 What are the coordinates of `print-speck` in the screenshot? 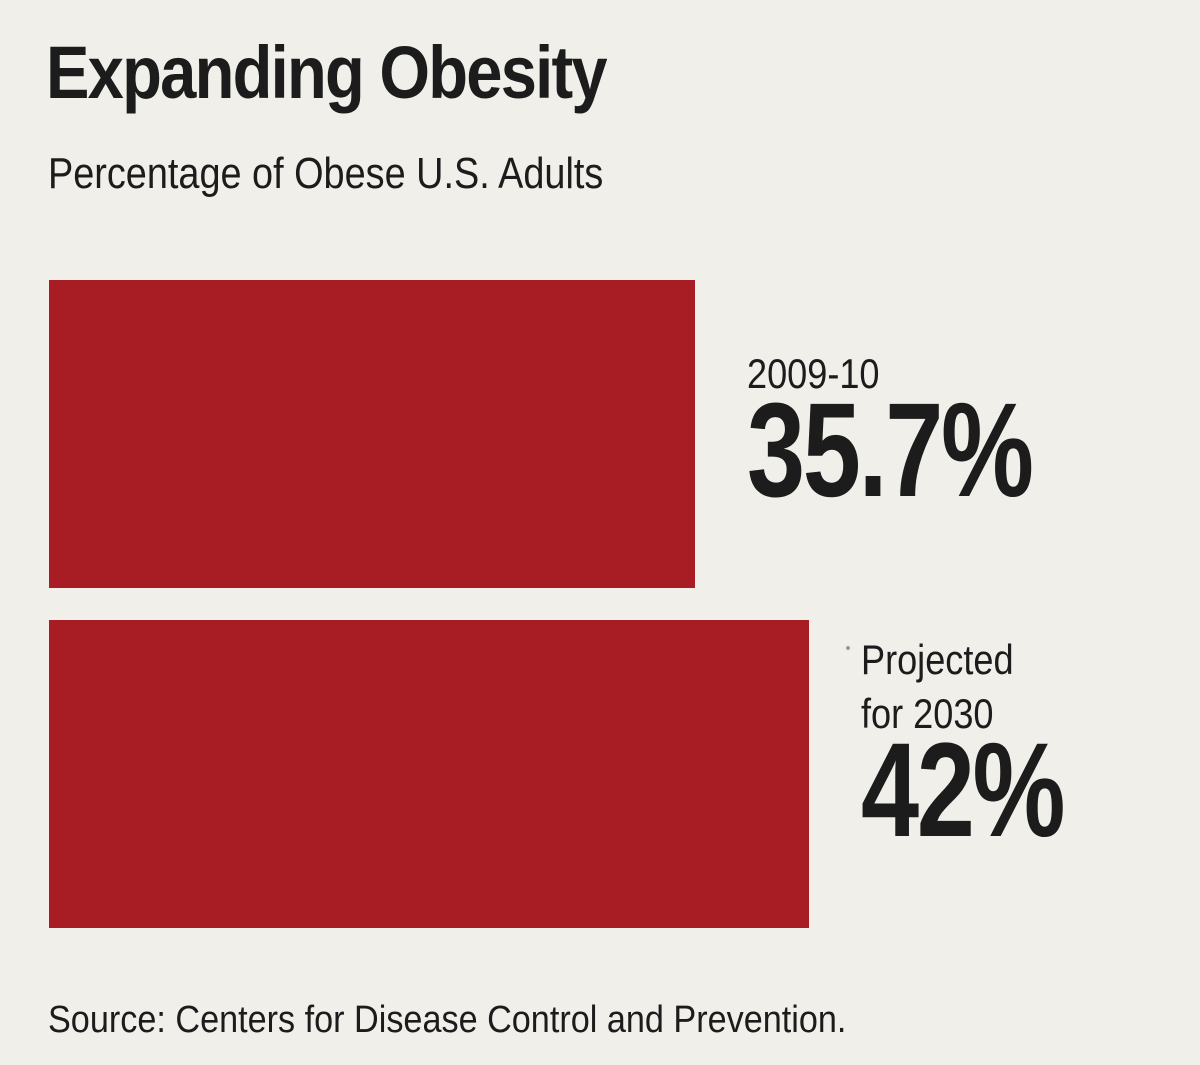 It's located at (848, 648).